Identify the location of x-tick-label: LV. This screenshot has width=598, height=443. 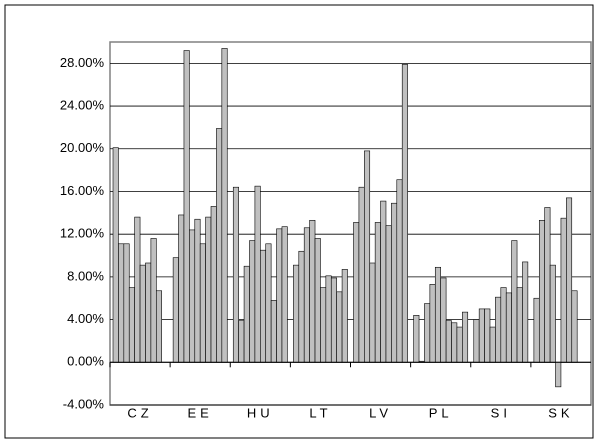
(380, 412).